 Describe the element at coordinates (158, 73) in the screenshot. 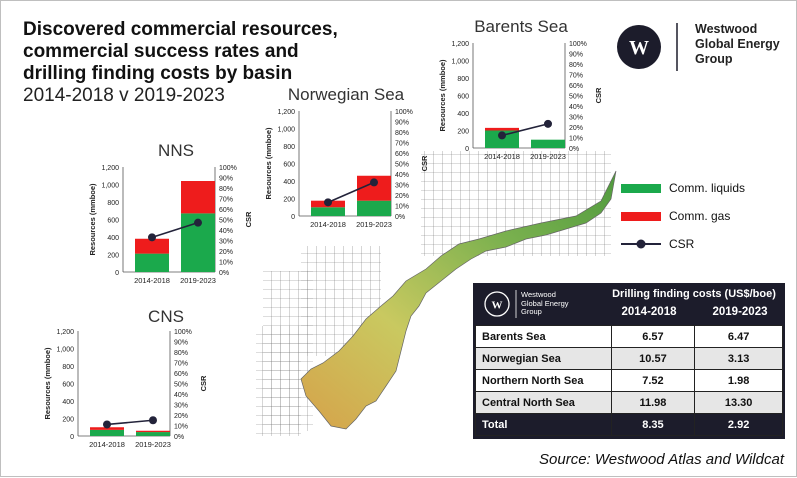

I see `title-line-3: drilling finding costs by basin` at that location.